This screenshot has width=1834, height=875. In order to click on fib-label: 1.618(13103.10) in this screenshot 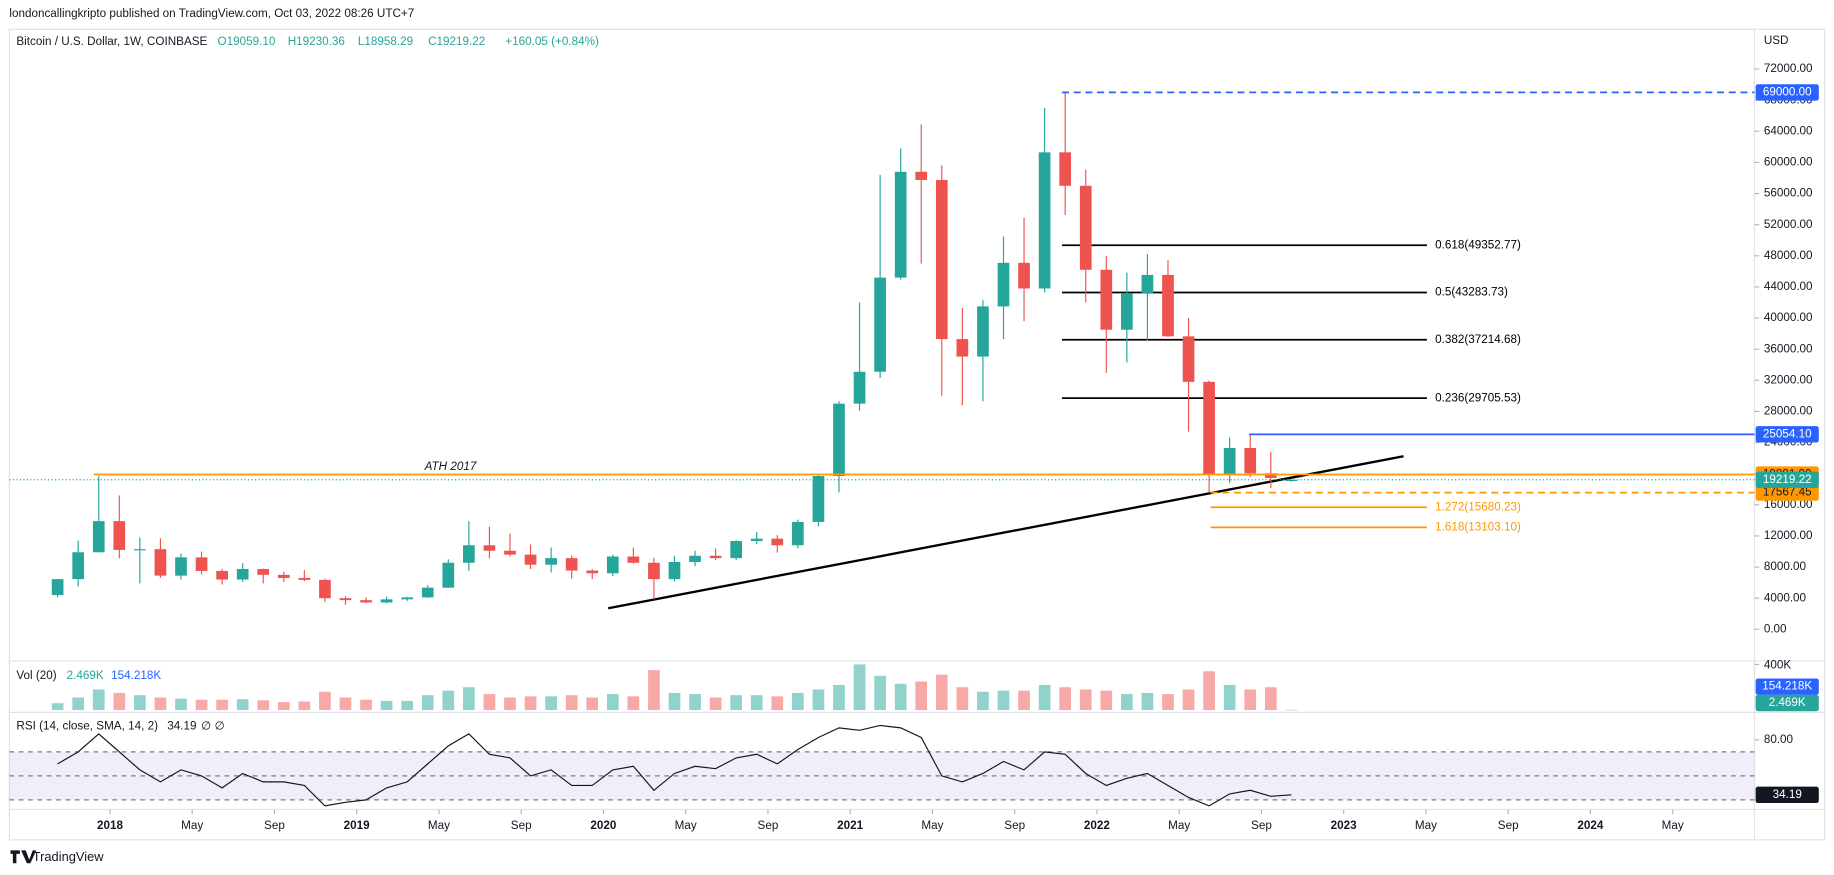, I will do `click(1478, 526)`.